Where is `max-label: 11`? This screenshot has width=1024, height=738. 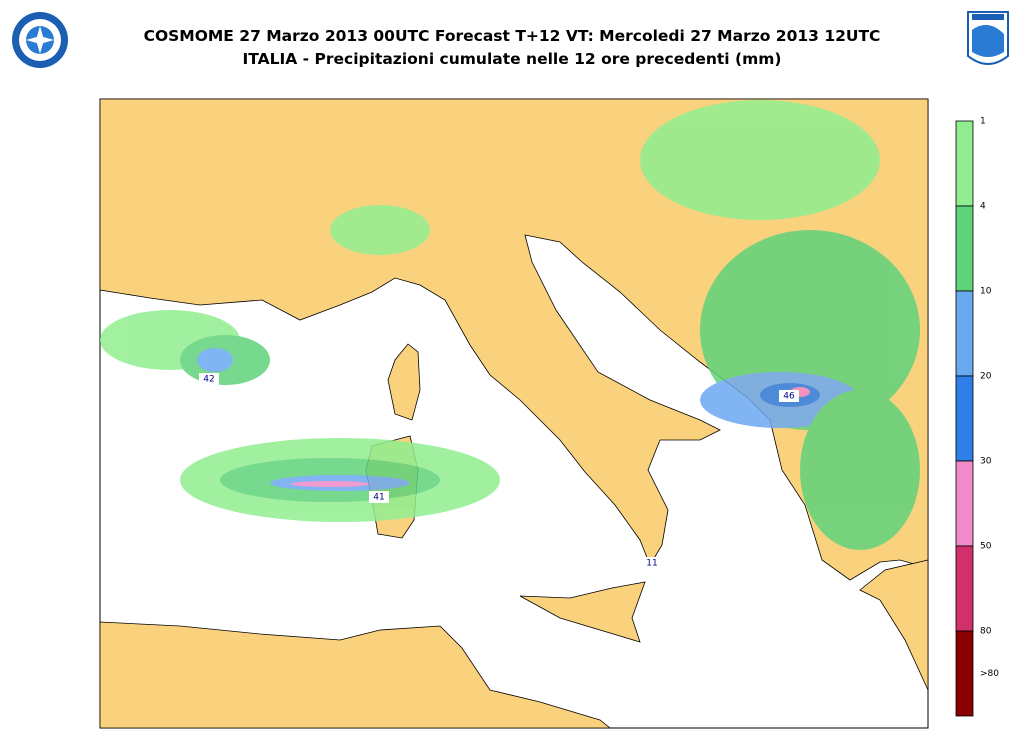 max-label: 11 is located at coordinates (651, 564).